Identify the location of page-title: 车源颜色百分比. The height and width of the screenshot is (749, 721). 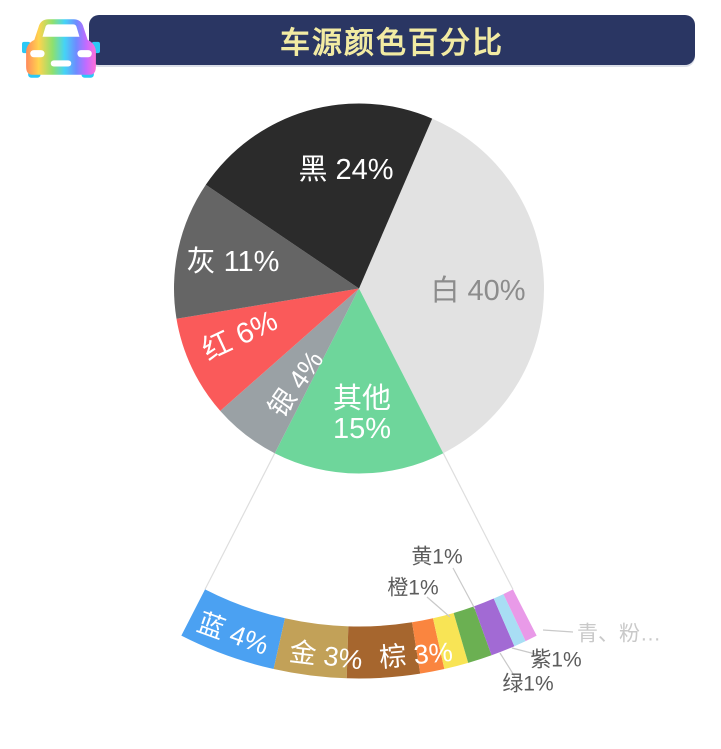
(392, 43).